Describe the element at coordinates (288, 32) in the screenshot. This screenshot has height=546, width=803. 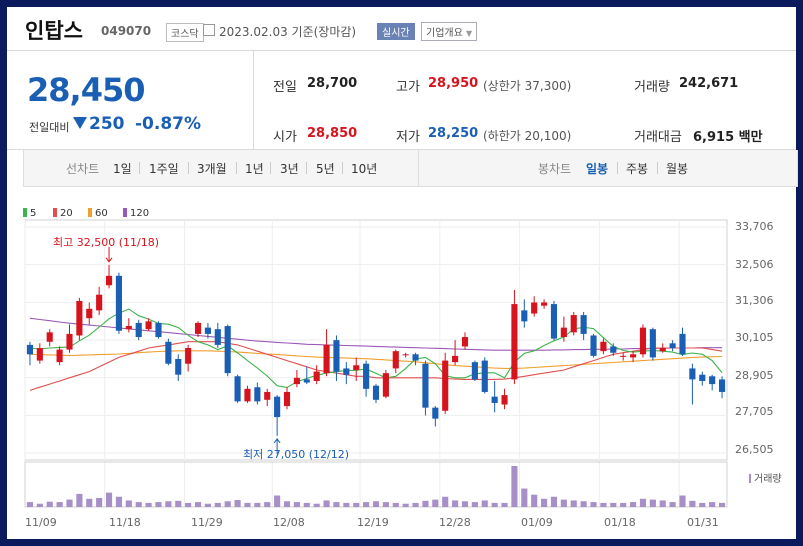
I see `quote-date: 2023.02.03 기준(장마감)` at that location.